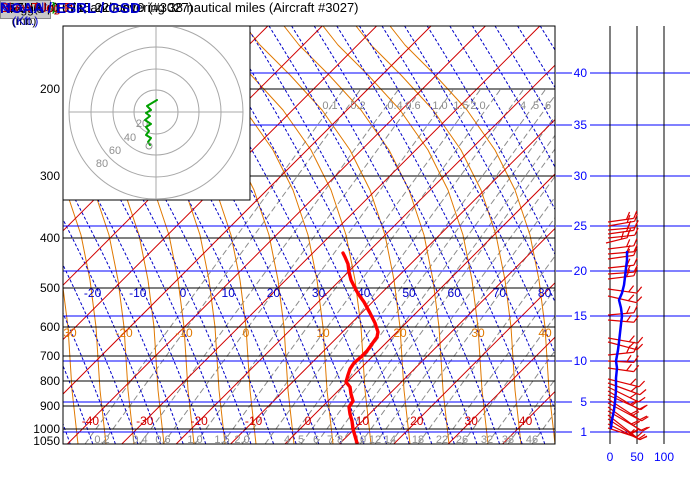 Image resolution: width=694 pixels, height=498 pixels. I want to click on mixing-ratio-label: 0.1, so click(329, 106).